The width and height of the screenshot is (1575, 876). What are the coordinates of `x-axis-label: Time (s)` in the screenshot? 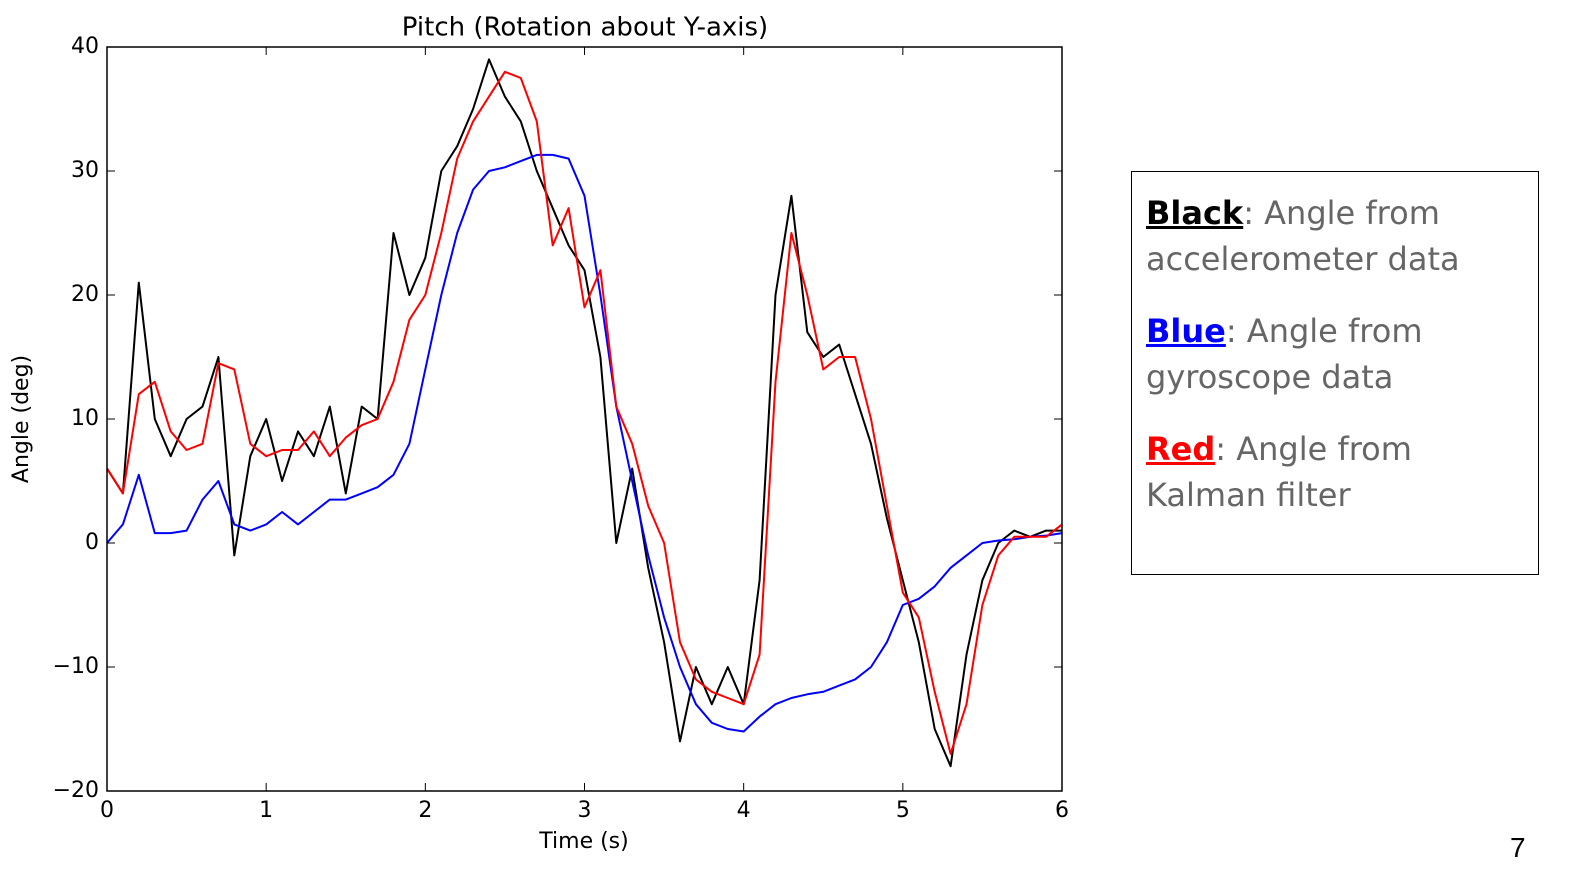 It's located at (583, 841).